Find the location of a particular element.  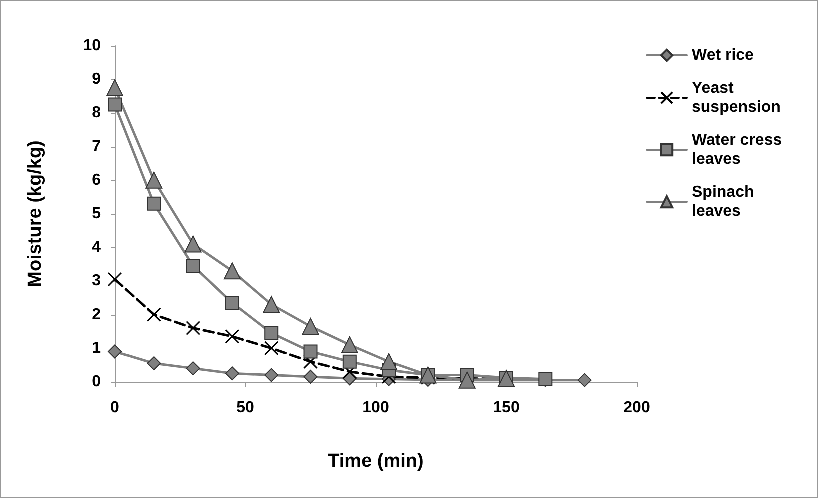

x-tick-label: 100 is located at coordinates (376, 408).